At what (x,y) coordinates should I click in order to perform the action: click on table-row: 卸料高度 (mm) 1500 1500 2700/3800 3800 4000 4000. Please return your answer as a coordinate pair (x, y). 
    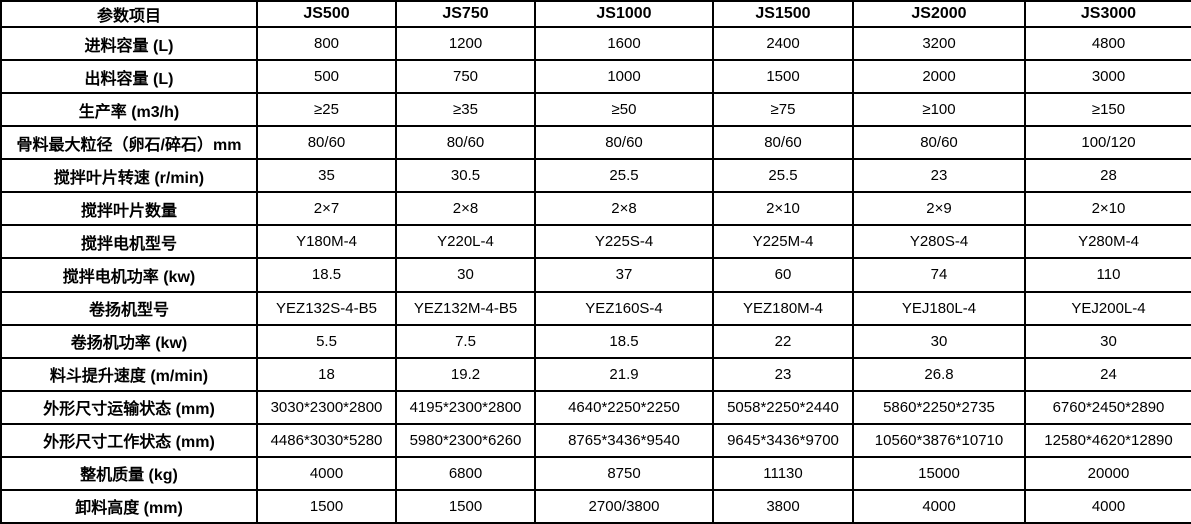
    Looking at the image, I should click on (595, 506).